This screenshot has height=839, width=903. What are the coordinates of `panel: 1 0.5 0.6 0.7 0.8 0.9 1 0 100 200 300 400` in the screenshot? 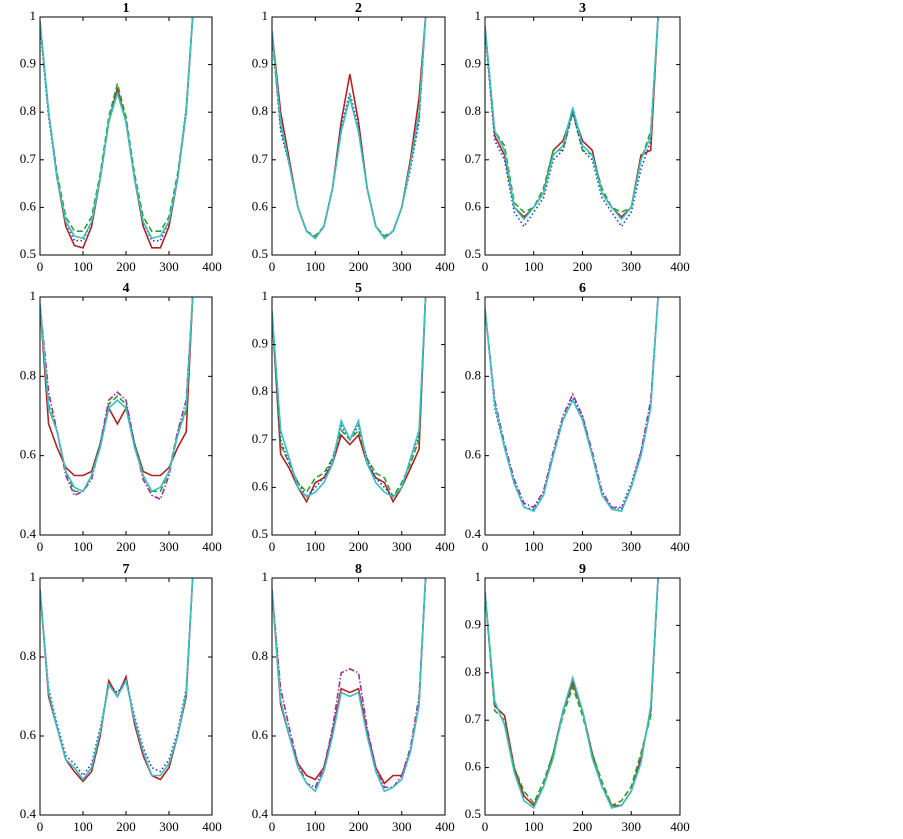 It's located at (121, 137).